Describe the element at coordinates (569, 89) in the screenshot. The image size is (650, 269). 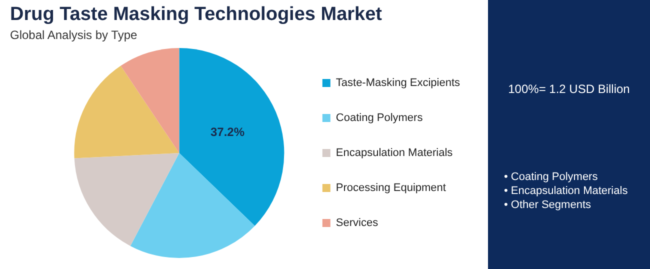
I see `text: 100%= 1.2 USD Billion` at that location.